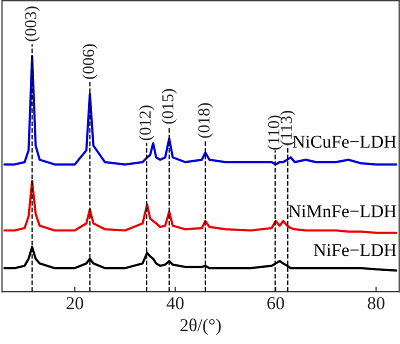 This screenshot has height=344, width=400. What do you see at coordinates (90, 61) in the screenshot?
I see `annotation: (006)` at bounding box center [90, 61].